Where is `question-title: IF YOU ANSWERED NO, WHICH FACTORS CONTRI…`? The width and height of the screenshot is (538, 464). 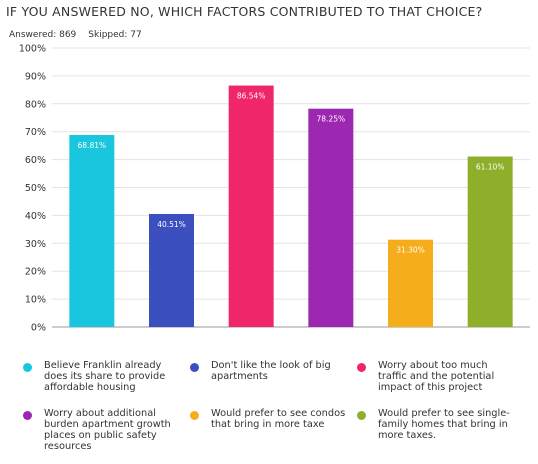 question-title: IF YOU ANSWERED NO, WHICH FACTORS CONTRI… is located at coordinates (244, 11).